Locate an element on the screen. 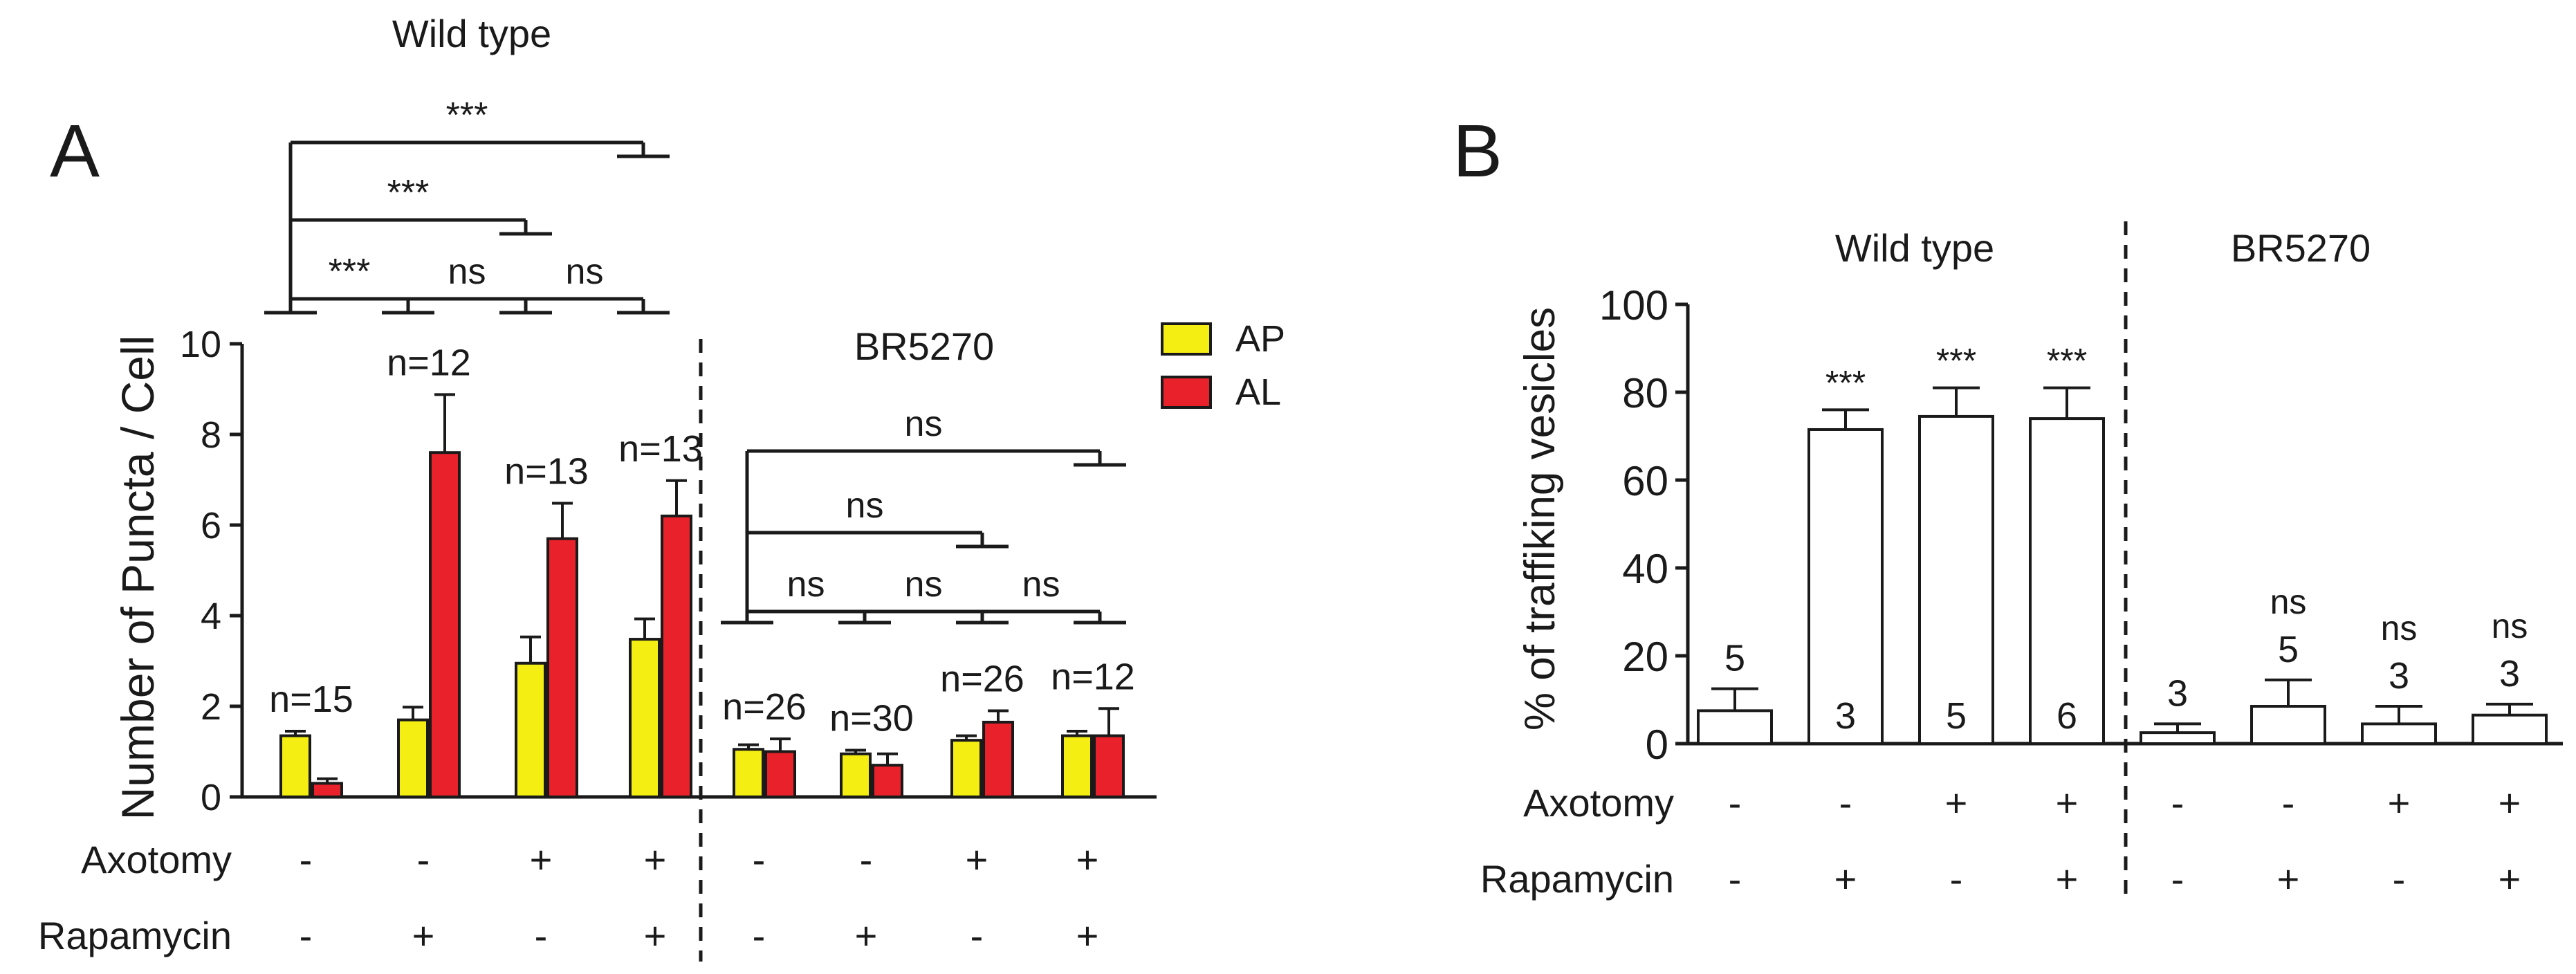 This screenshot has width=2576, height=974. panel-a-y-tick-label: 8 is located at coordinates (211, 435).